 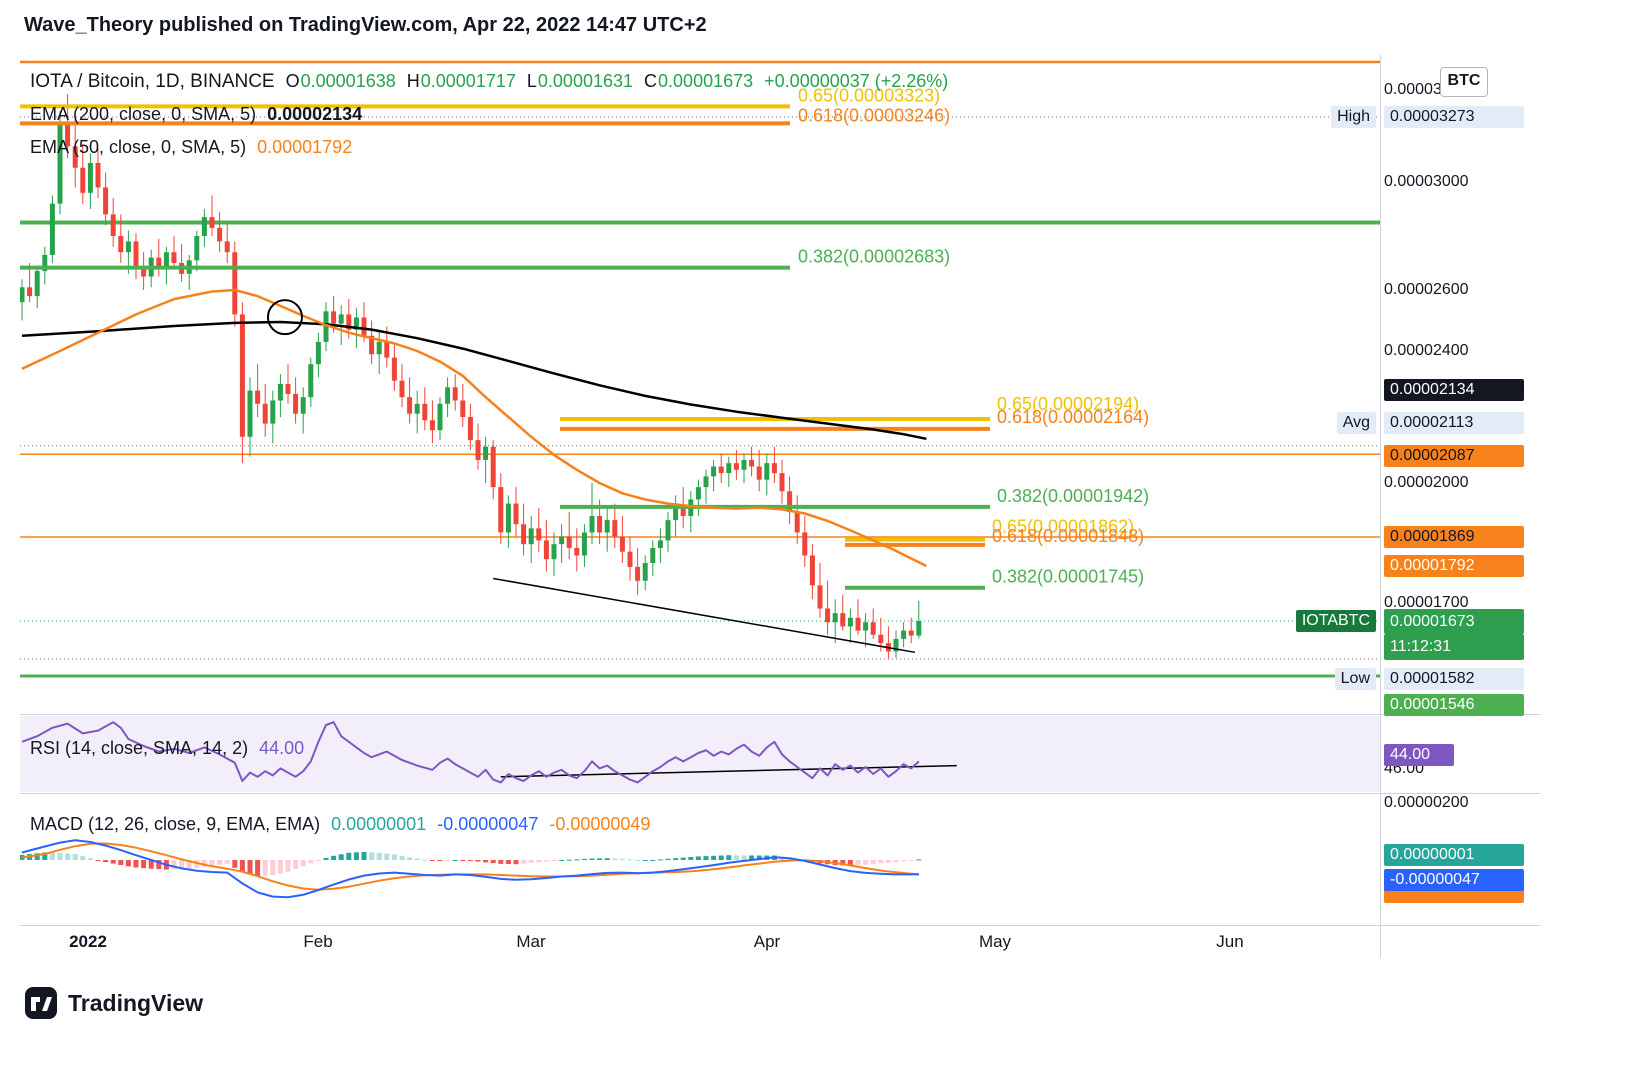 I want to click on rsi-label: RSI (14, close, SMA, 14, 2), so click(x=139, y=748).